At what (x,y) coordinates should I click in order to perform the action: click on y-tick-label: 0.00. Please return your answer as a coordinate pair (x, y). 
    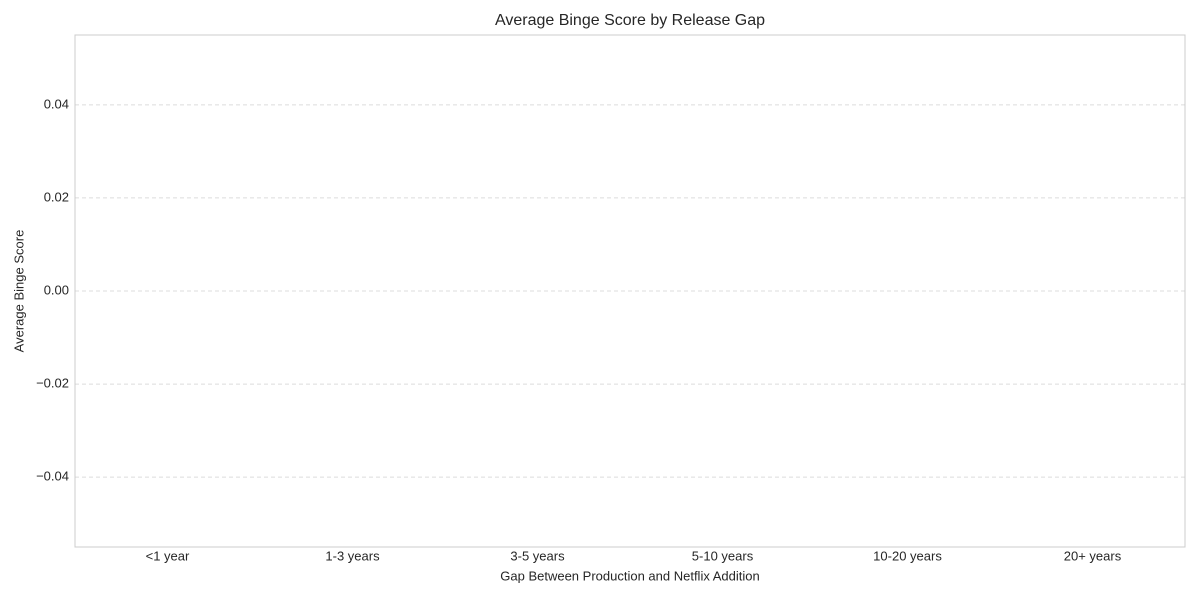
    Looking at the image, I should click on (56, 289).